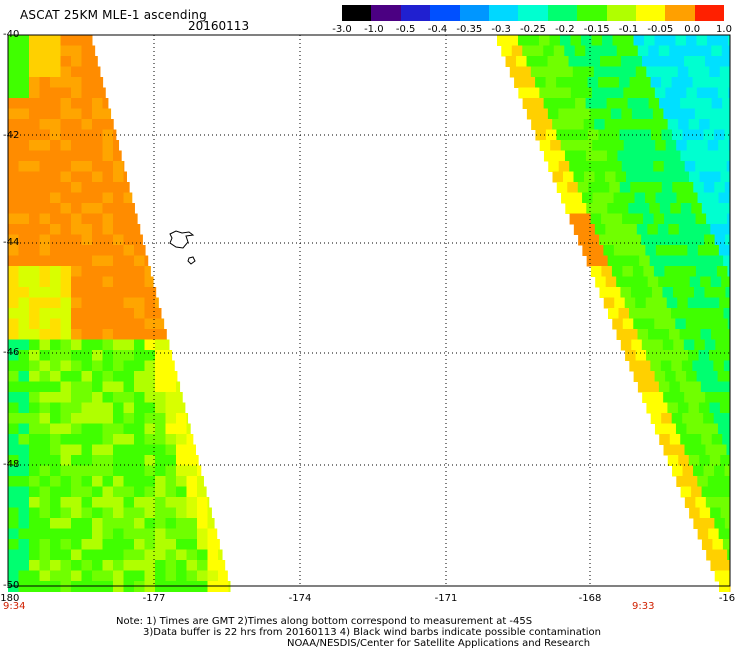 This screenshot has height=650, width=740. What do you see at coordinates (469, 29) in the screenshot?
I see `colorbar-label: -0.35` at bounding box center [469, 29].